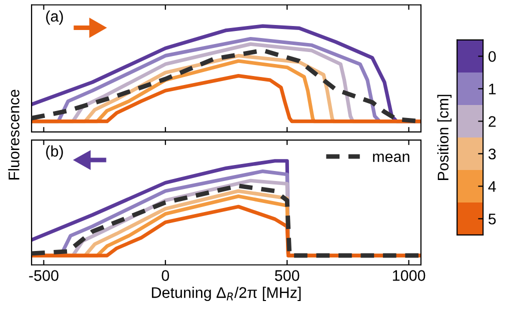  Describe the element at coordinates (492, 219) in the screenshot. I see `legend-label: 5` at that location.